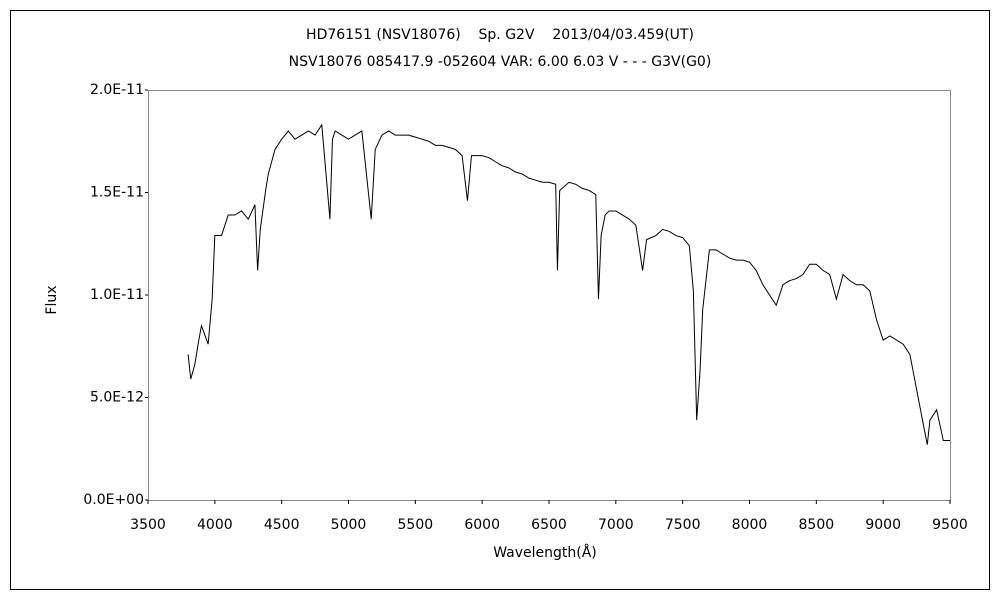 This screenshot has height=604, width=1000. What do you see at coordinates (950, 525) in the screenshot?
I see `x-tick-label: 9500` at bounding box center [950, 525].